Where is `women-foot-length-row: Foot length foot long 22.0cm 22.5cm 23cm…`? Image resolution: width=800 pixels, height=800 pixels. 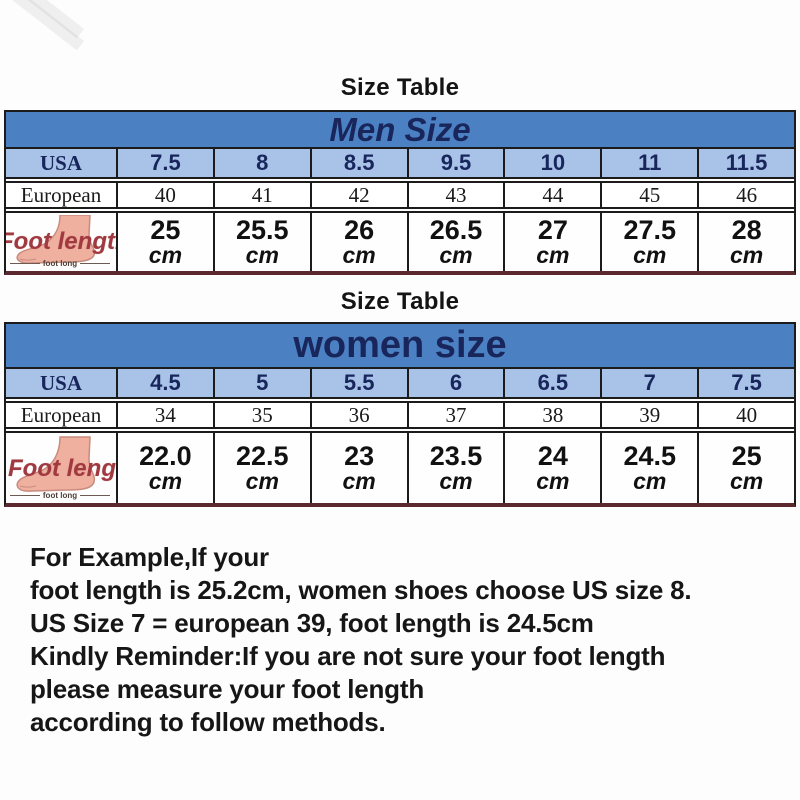 women-foot-length-row: Foot length foot long 22.0cm 22.5cm 23cm… is located at coordinates (400, 467).